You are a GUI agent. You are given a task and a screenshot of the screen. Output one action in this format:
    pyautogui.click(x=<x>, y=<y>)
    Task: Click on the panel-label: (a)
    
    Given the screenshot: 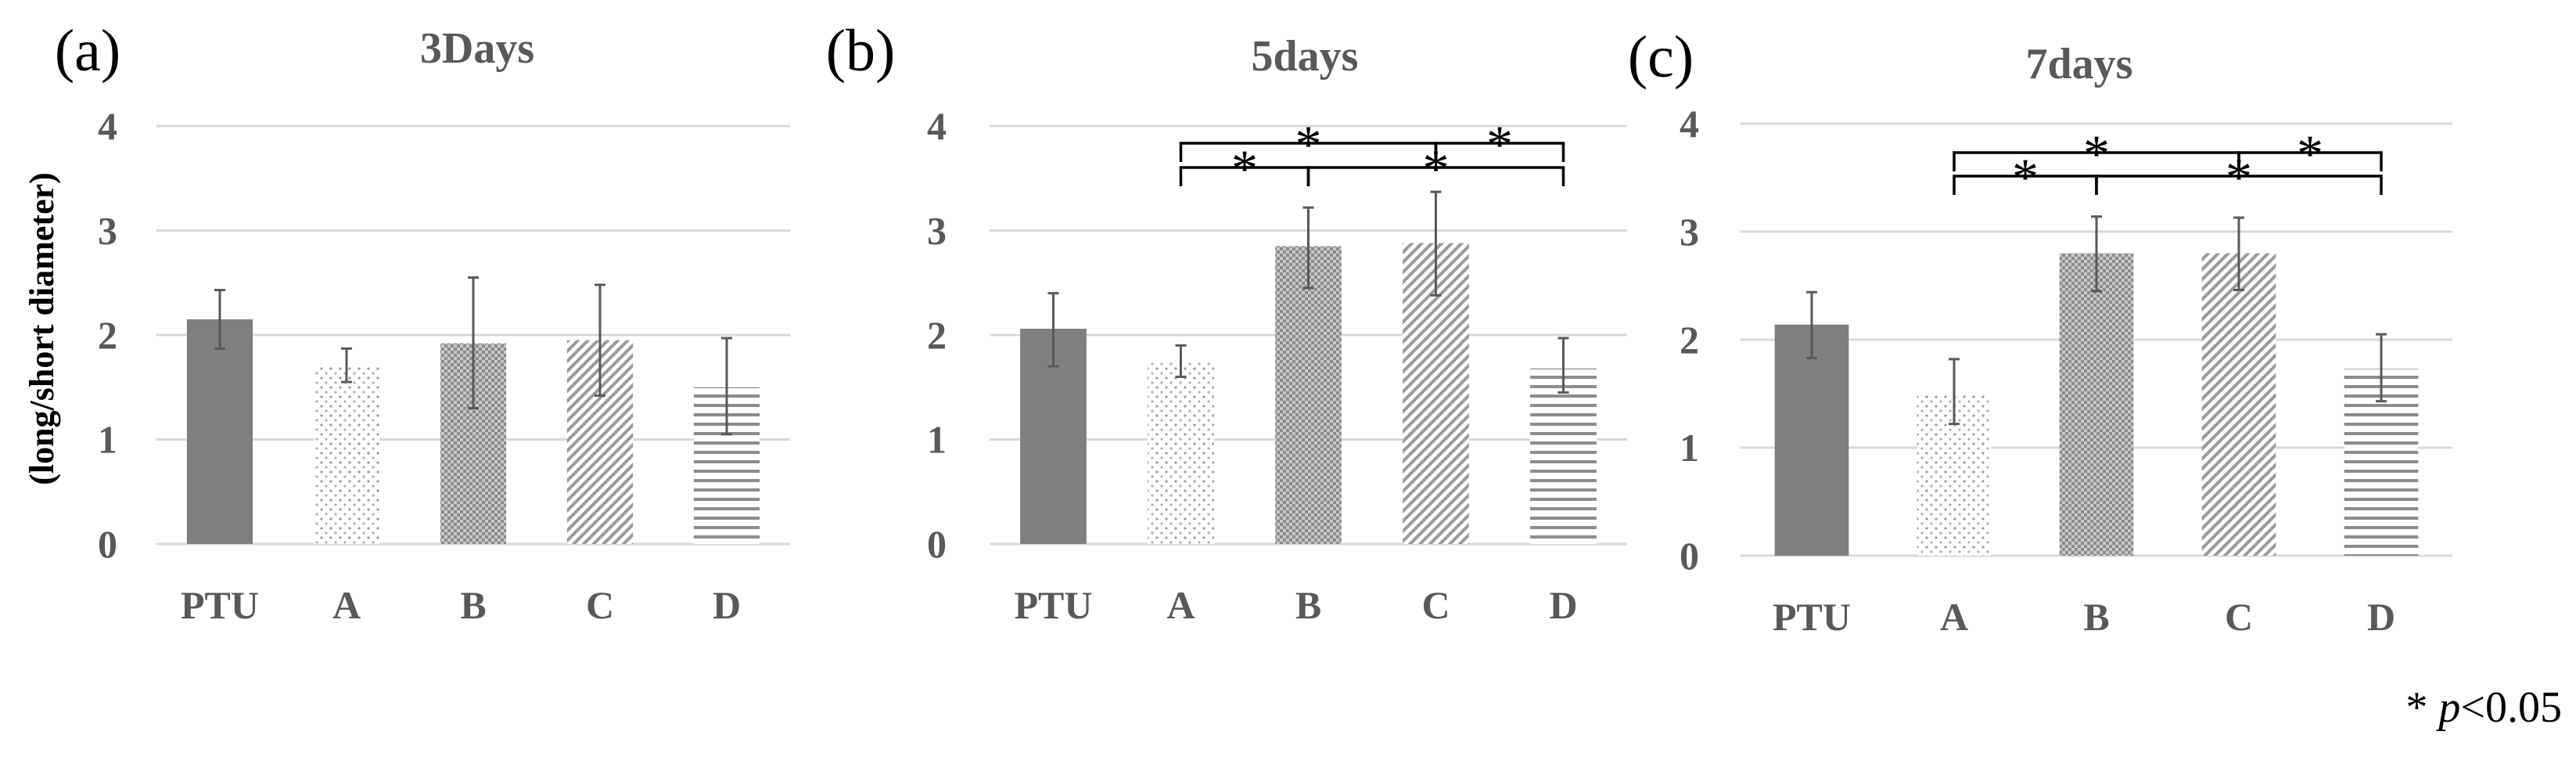 What is the action you would take?
    pyautogui.click(x=88, y=51)
    